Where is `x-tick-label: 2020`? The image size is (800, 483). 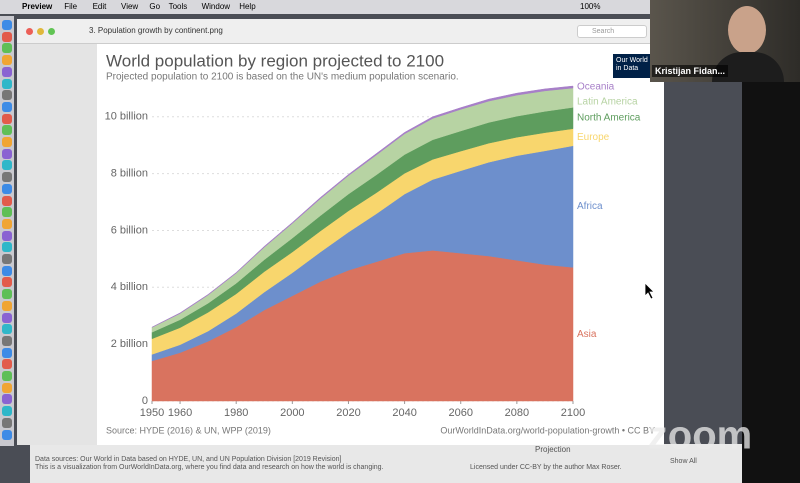 x-tick-label: 2020 is located at coordinates (348, 413).